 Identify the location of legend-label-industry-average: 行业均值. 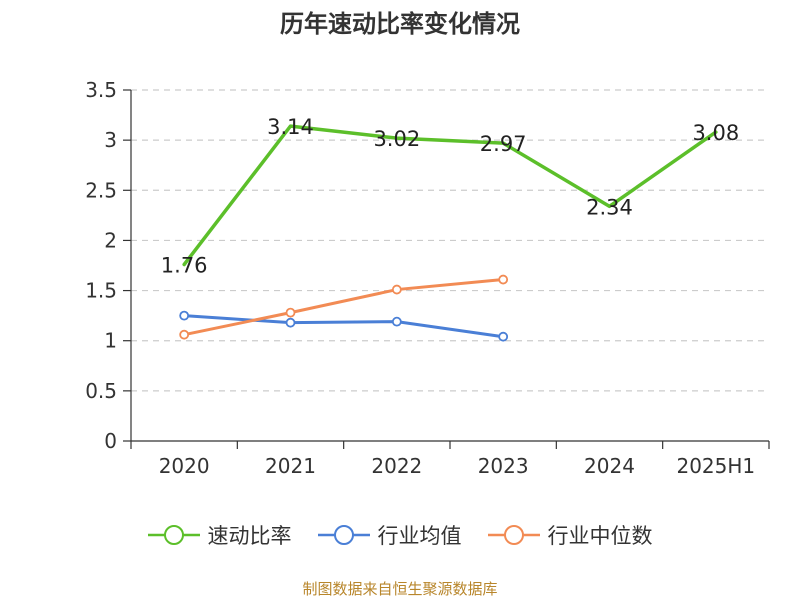
(419, 536).